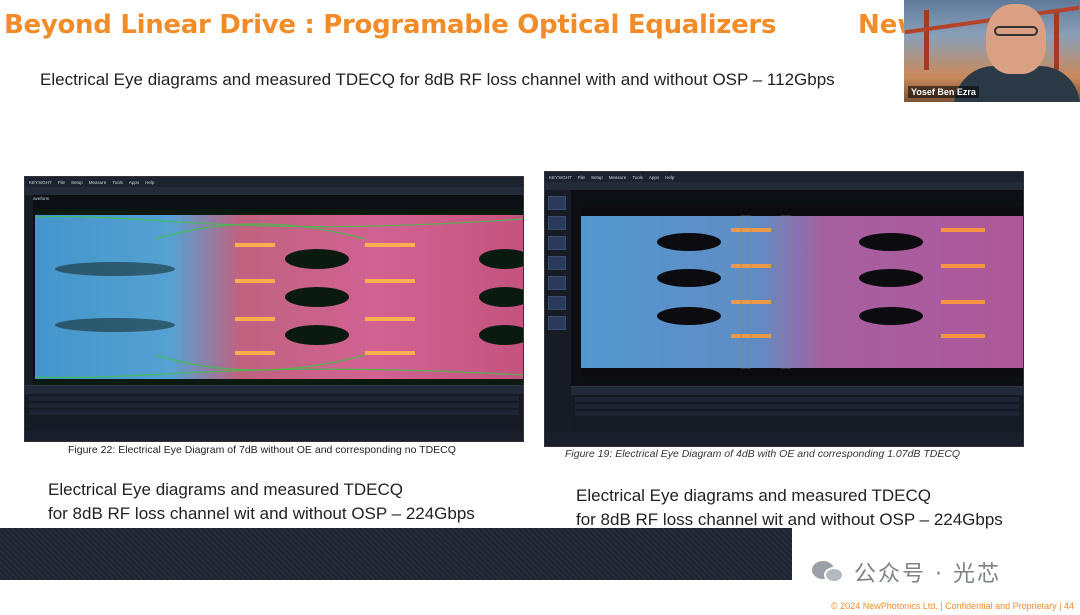 The width and height of the screenshot is (1080, 615). I want to click on eye-diagram-left, so click(278, 297).